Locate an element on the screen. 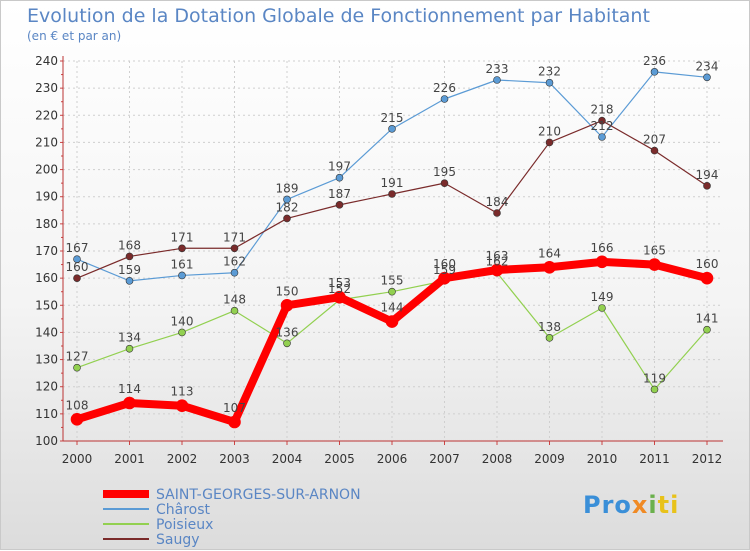 The width and height of the screenshot is (750, 551). y-tick-label: 100 is located at coordinates (46, 441).